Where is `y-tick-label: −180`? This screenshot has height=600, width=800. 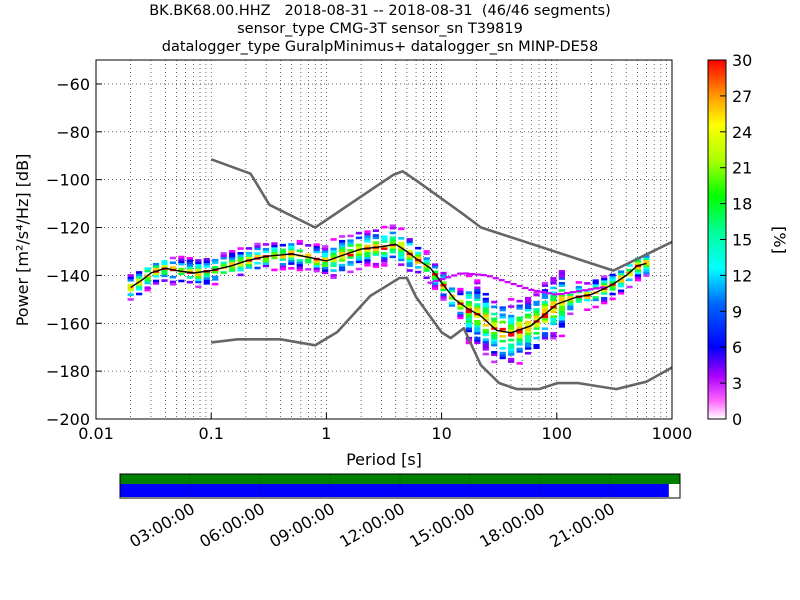 y-tick-label: −180 is located at coordinates (68, 371).